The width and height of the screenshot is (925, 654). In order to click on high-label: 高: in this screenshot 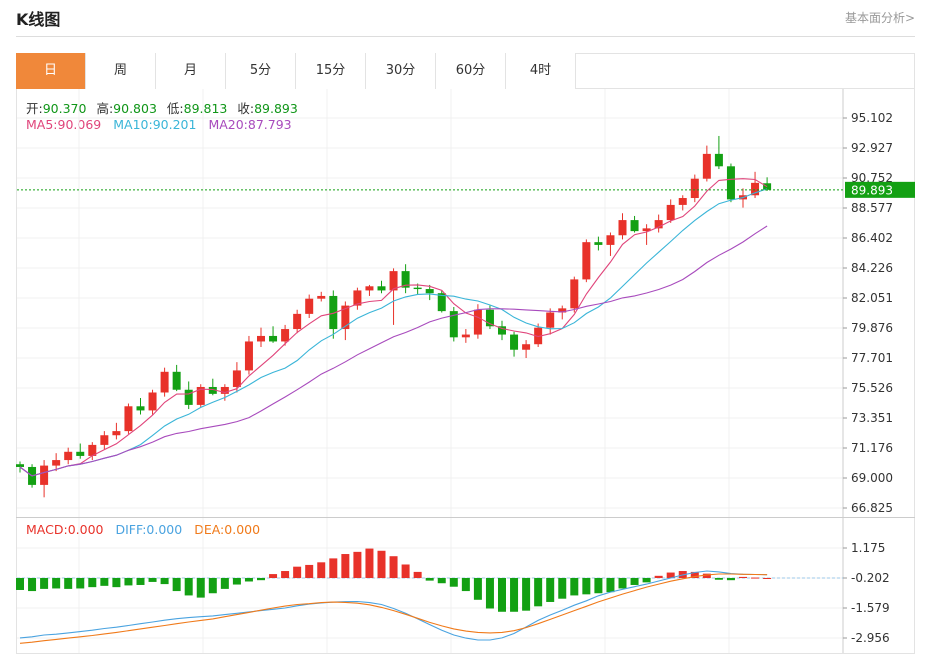, I will do `click(105, 108)`.